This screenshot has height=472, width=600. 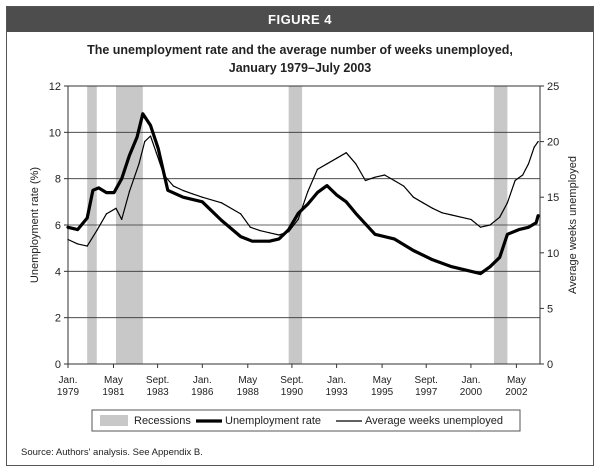 I want to click on x-tick-label-5-year: 1990, so click(x=292, y=392).